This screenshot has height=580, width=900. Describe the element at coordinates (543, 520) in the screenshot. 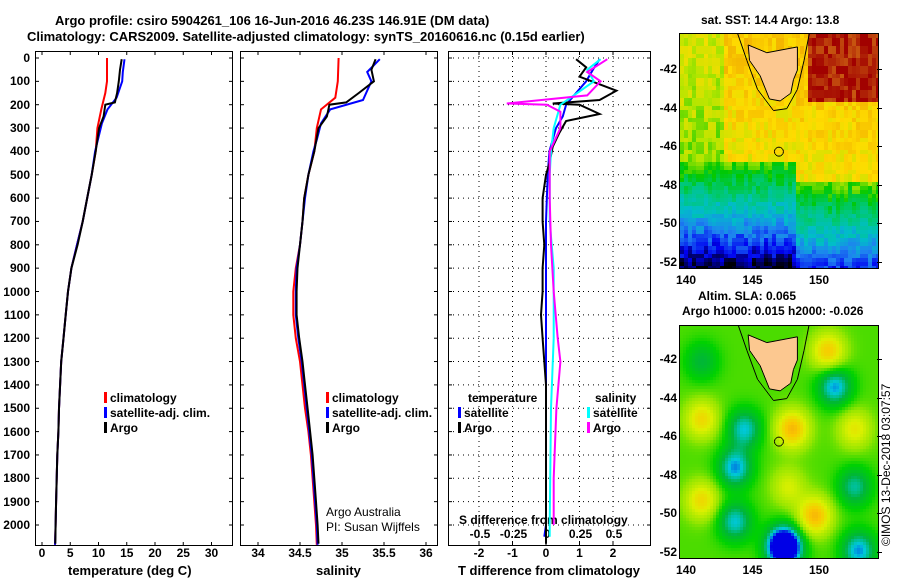

I see `s-difference-label: S difference from climatology` at that location.